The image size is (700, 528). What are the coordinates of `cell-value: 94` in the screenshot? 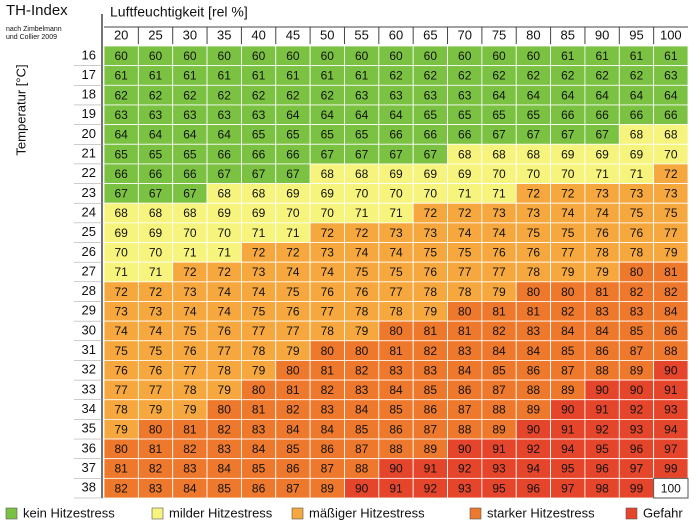 It's located at (534, 469).